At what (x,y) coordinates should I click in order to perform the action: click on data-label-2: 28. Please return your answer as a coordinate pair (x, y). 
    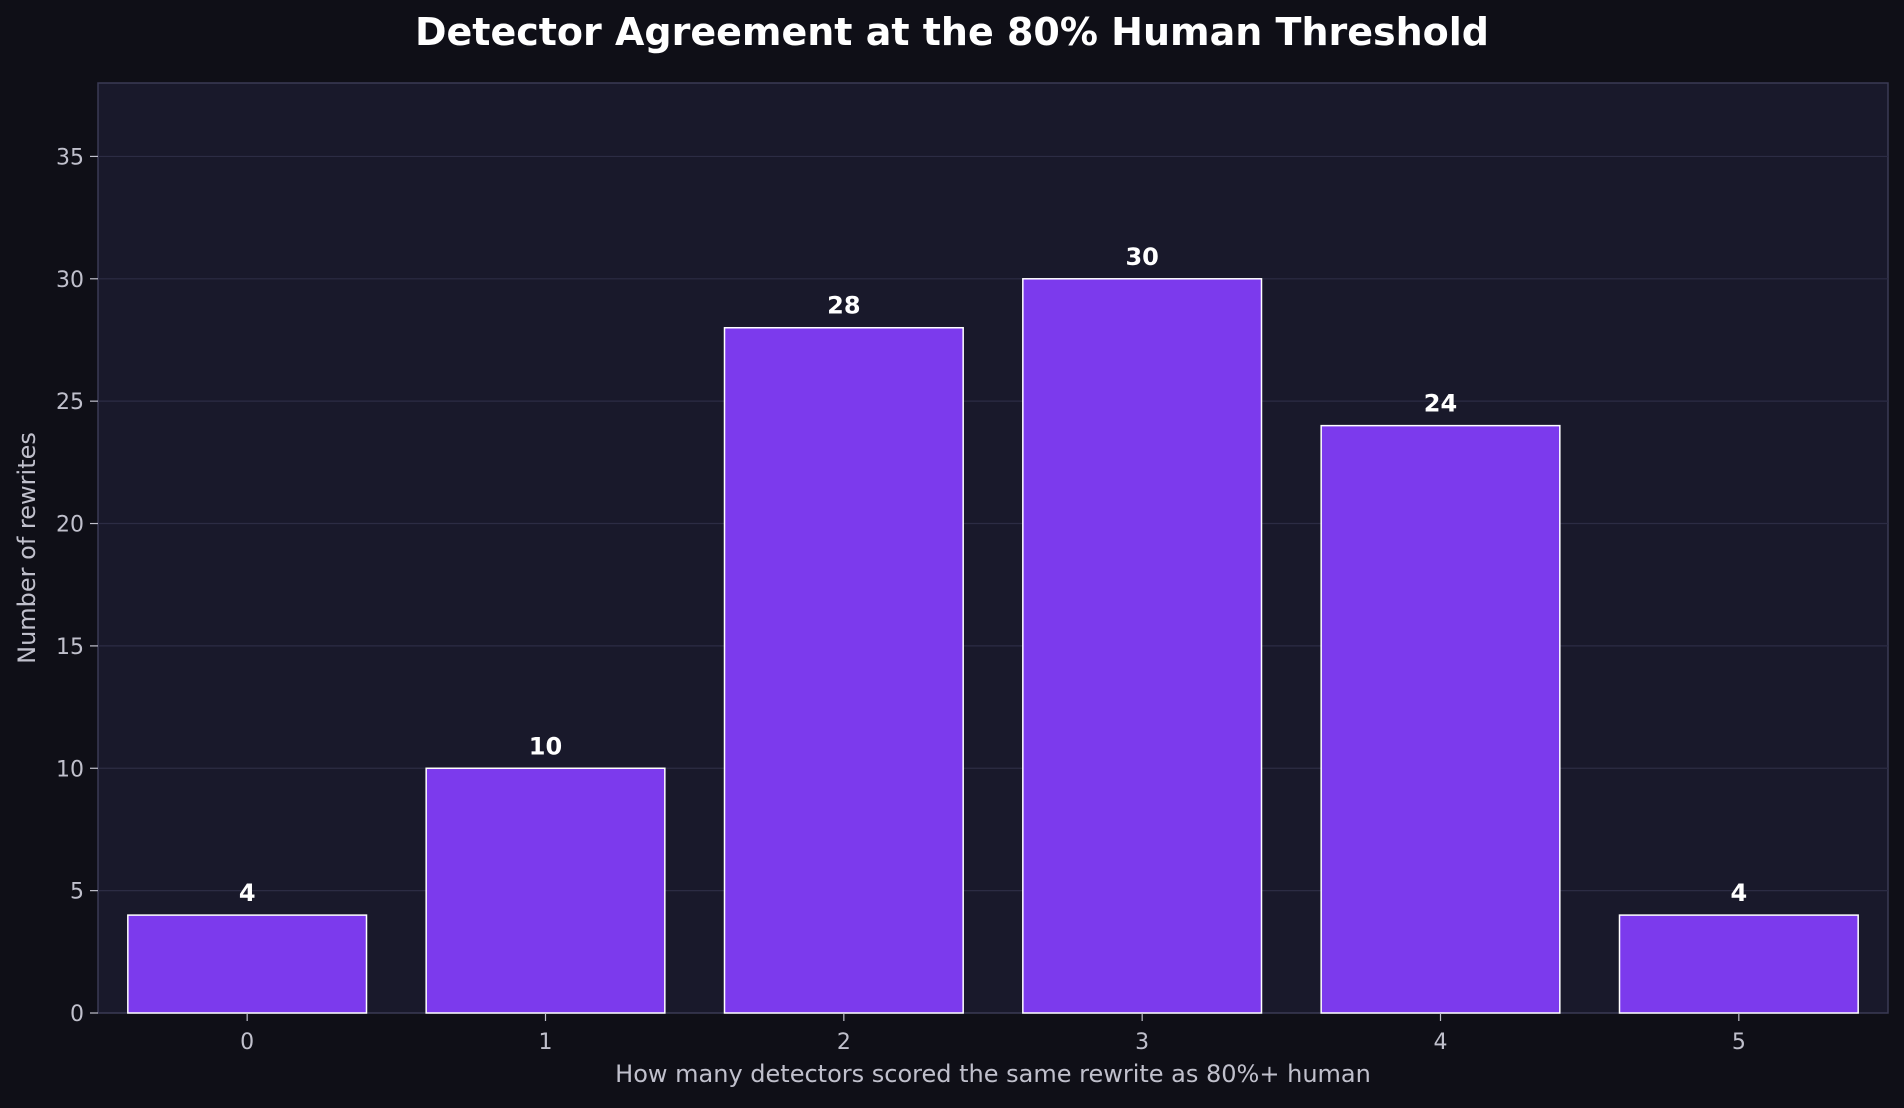
    Looking at the image, I should click on (843, 306).